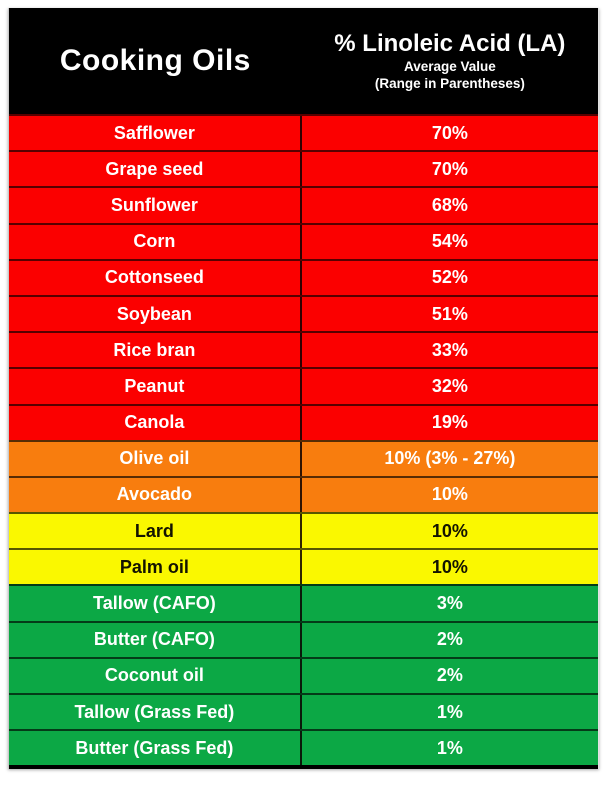 The image size is (605, 785). What do you see at coordinates (155, 458) in the screenshot?
I see `oil-name: Olive oil` at bounding box center [155, 458].